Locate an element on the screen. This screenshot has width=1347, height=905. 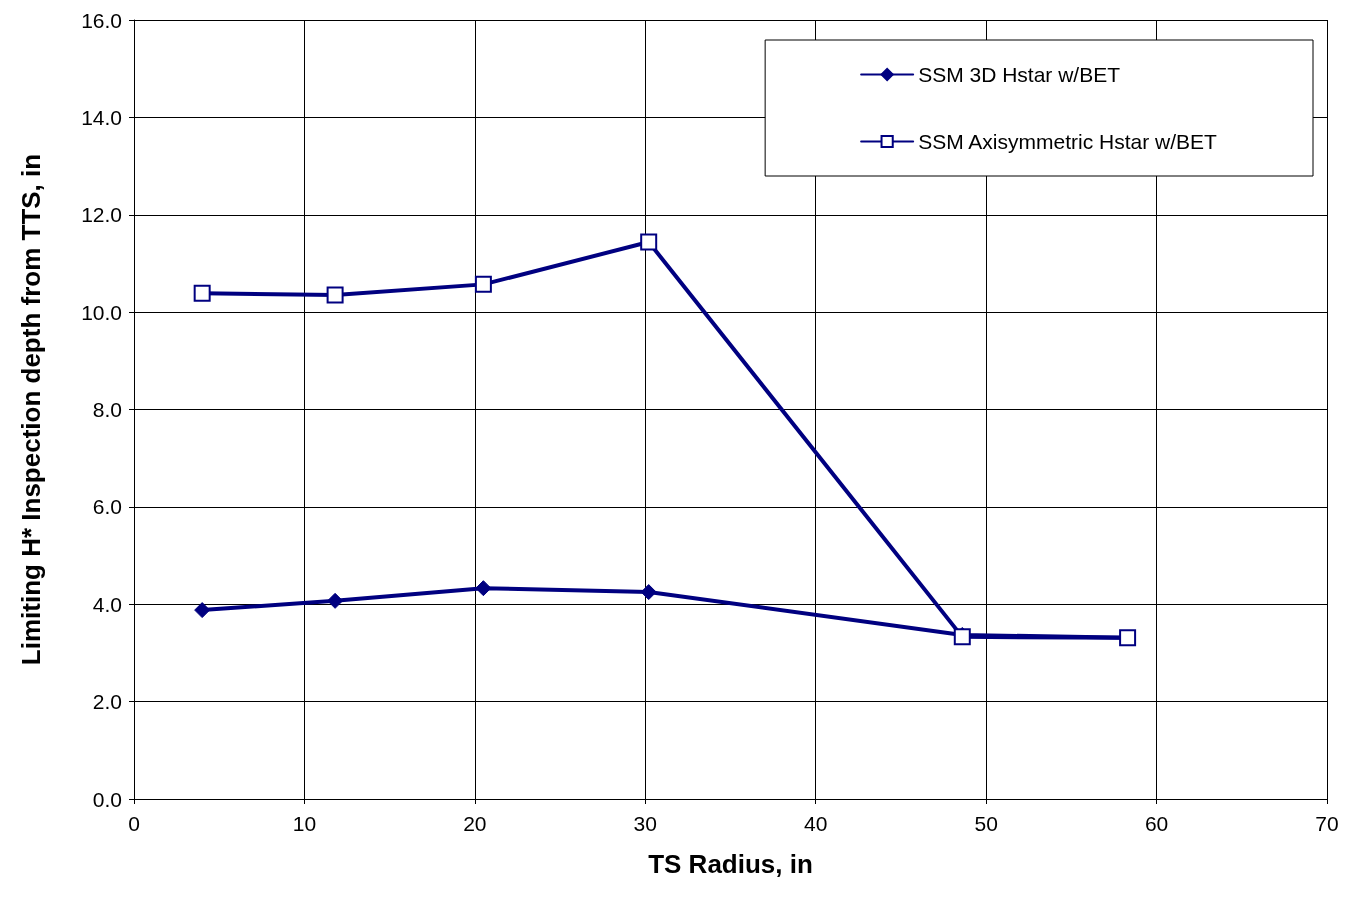
x-axis-title: TS Radius, in is located at coordinates (730, 864).